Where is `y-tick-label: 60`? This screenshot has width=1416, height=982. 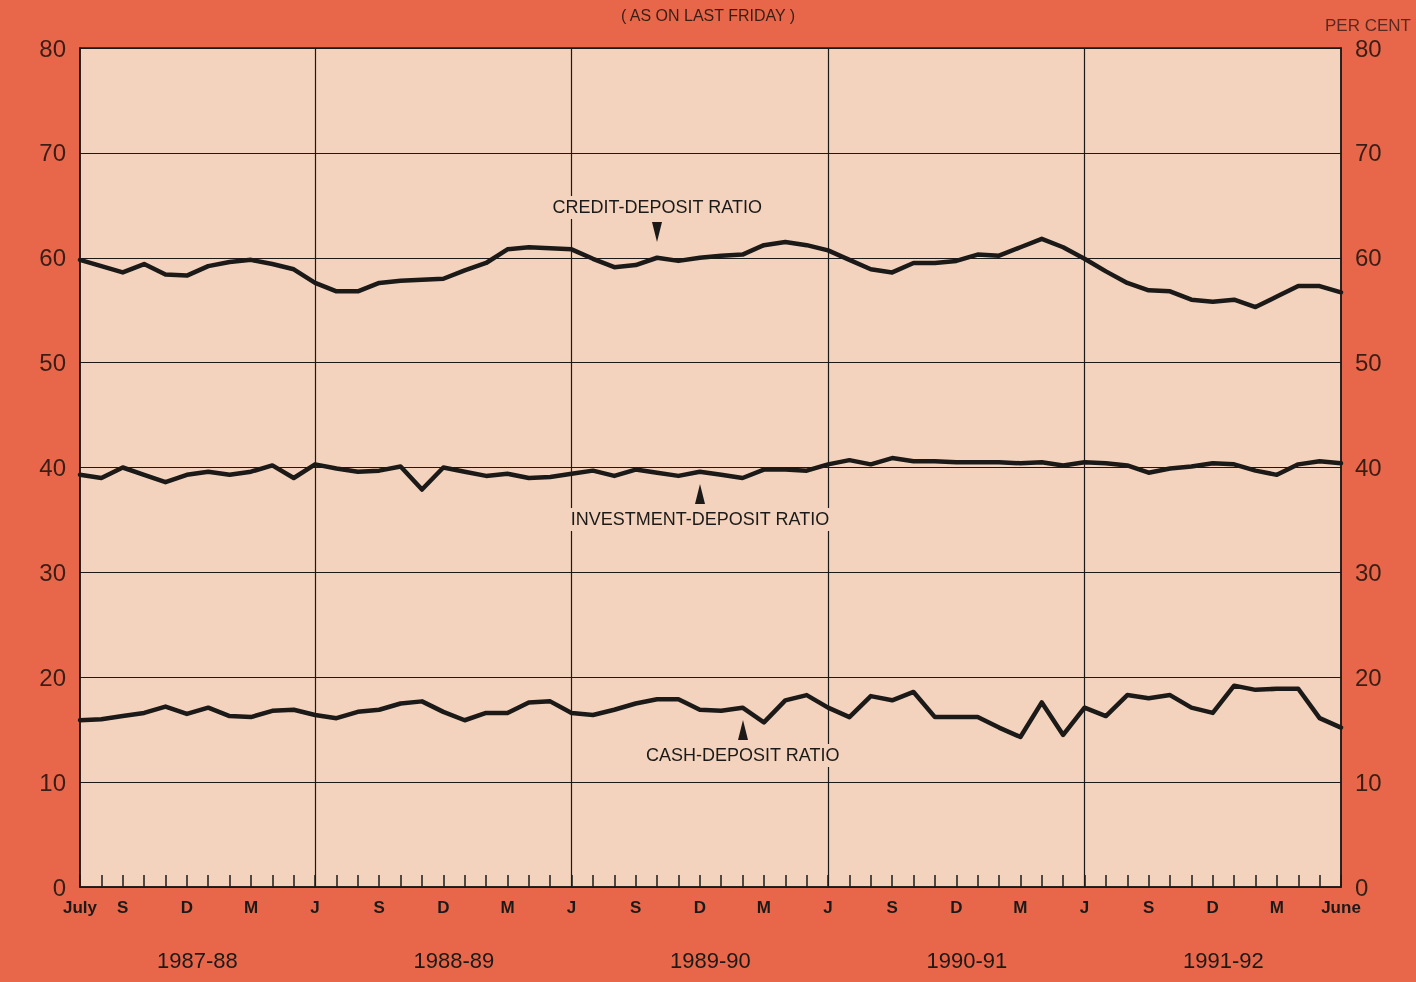
y-tick-label: 60 is located at coordinates (52, 258).